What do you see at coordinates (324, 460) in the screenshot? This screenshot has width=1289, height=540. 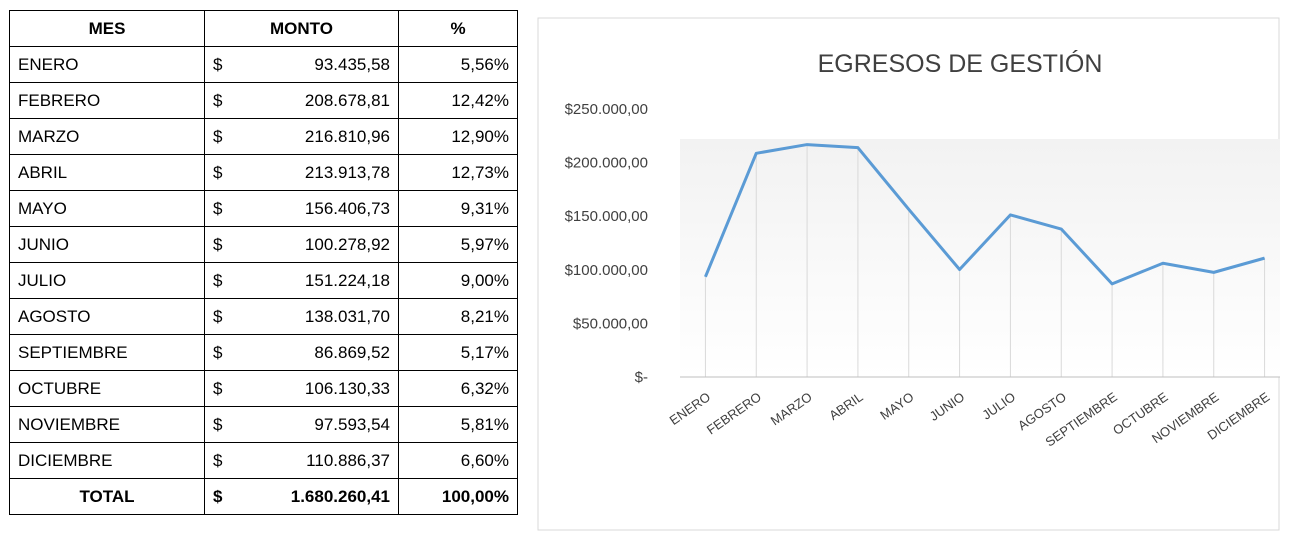 I see `table-cell: 110.886,37` at bounding box center [324, 460].